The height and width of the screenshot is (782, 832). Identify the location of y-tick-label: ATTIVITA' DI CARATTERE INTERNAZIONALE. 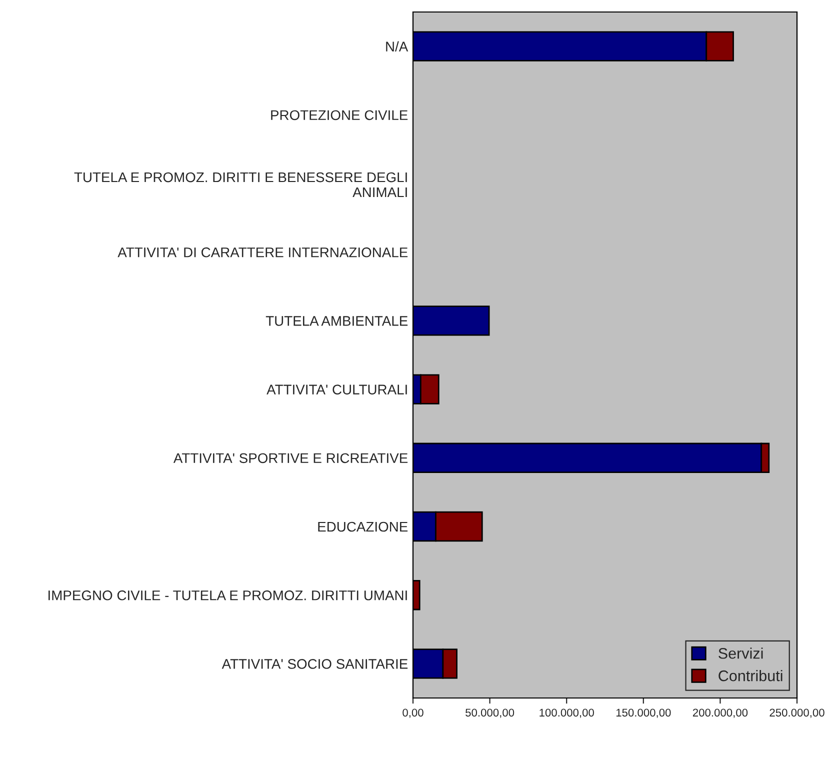
(263, 252).